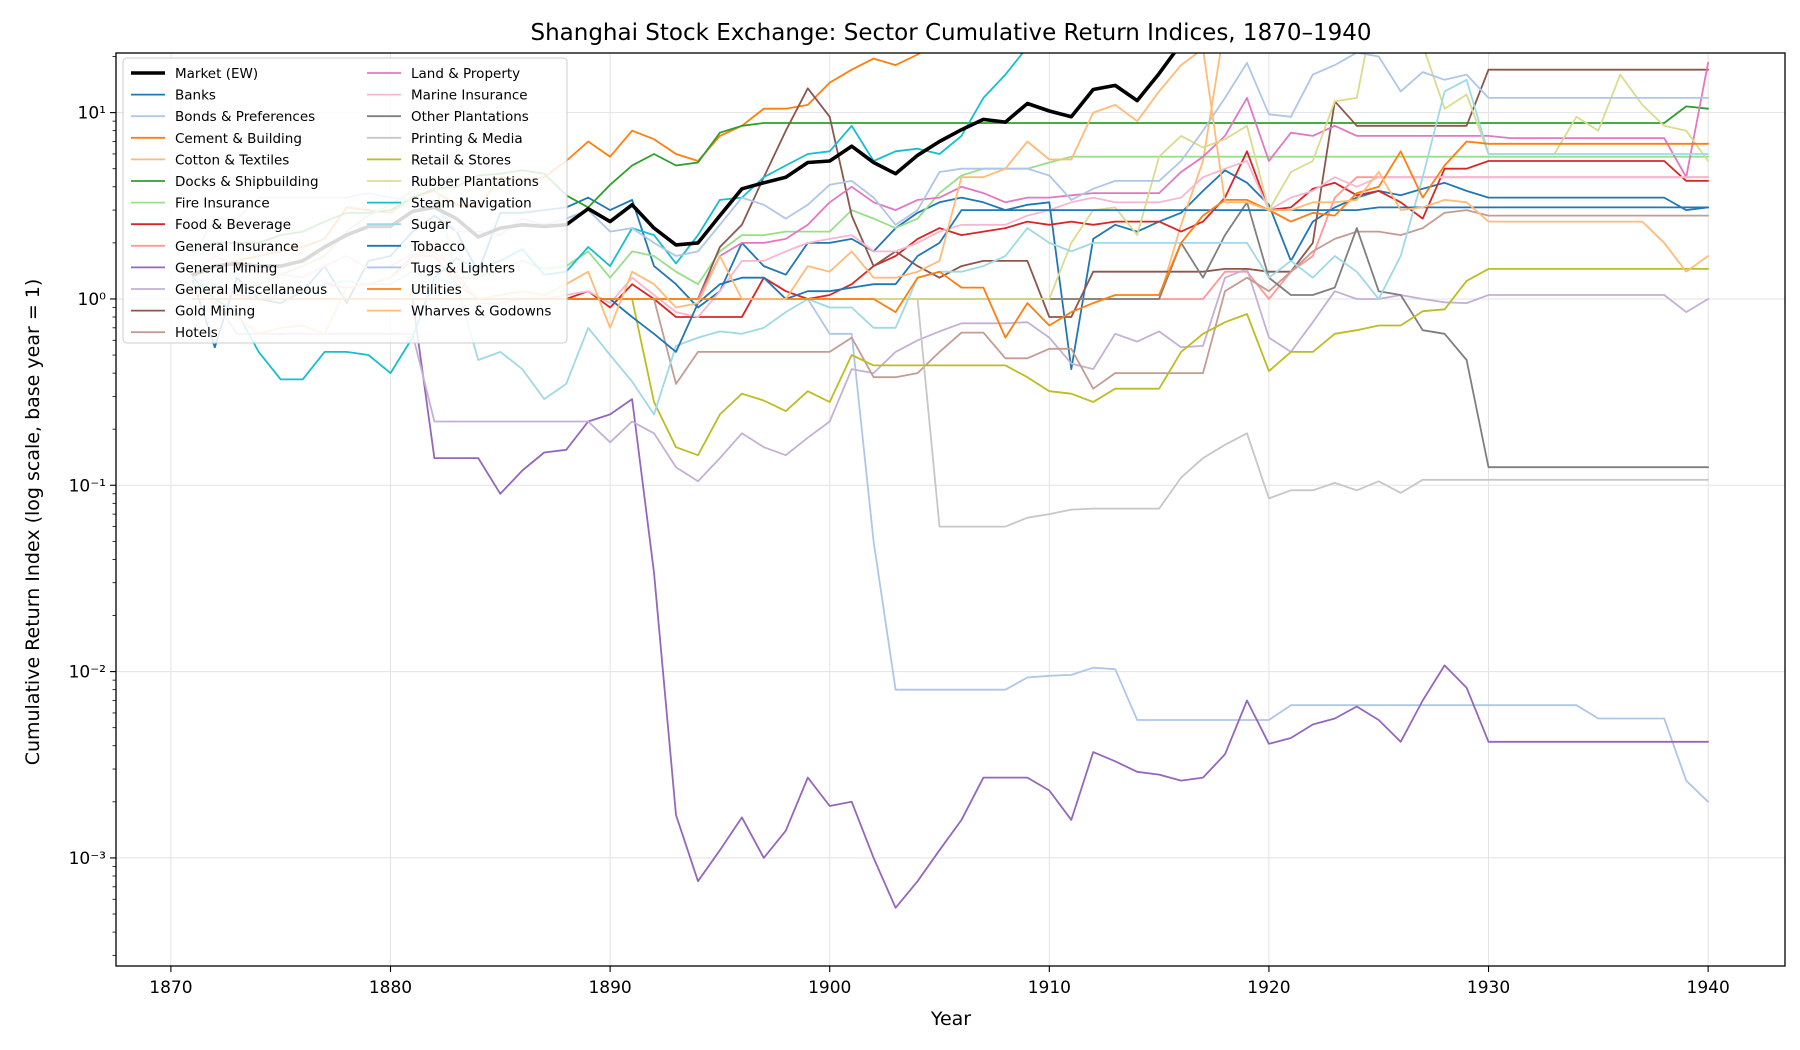 Image resolution: width=1800 pixels, height=1050 pixels. Describe the element at coordinates (390, 988) in the screenshot. I see `x-tick-label: 1880` at that location.